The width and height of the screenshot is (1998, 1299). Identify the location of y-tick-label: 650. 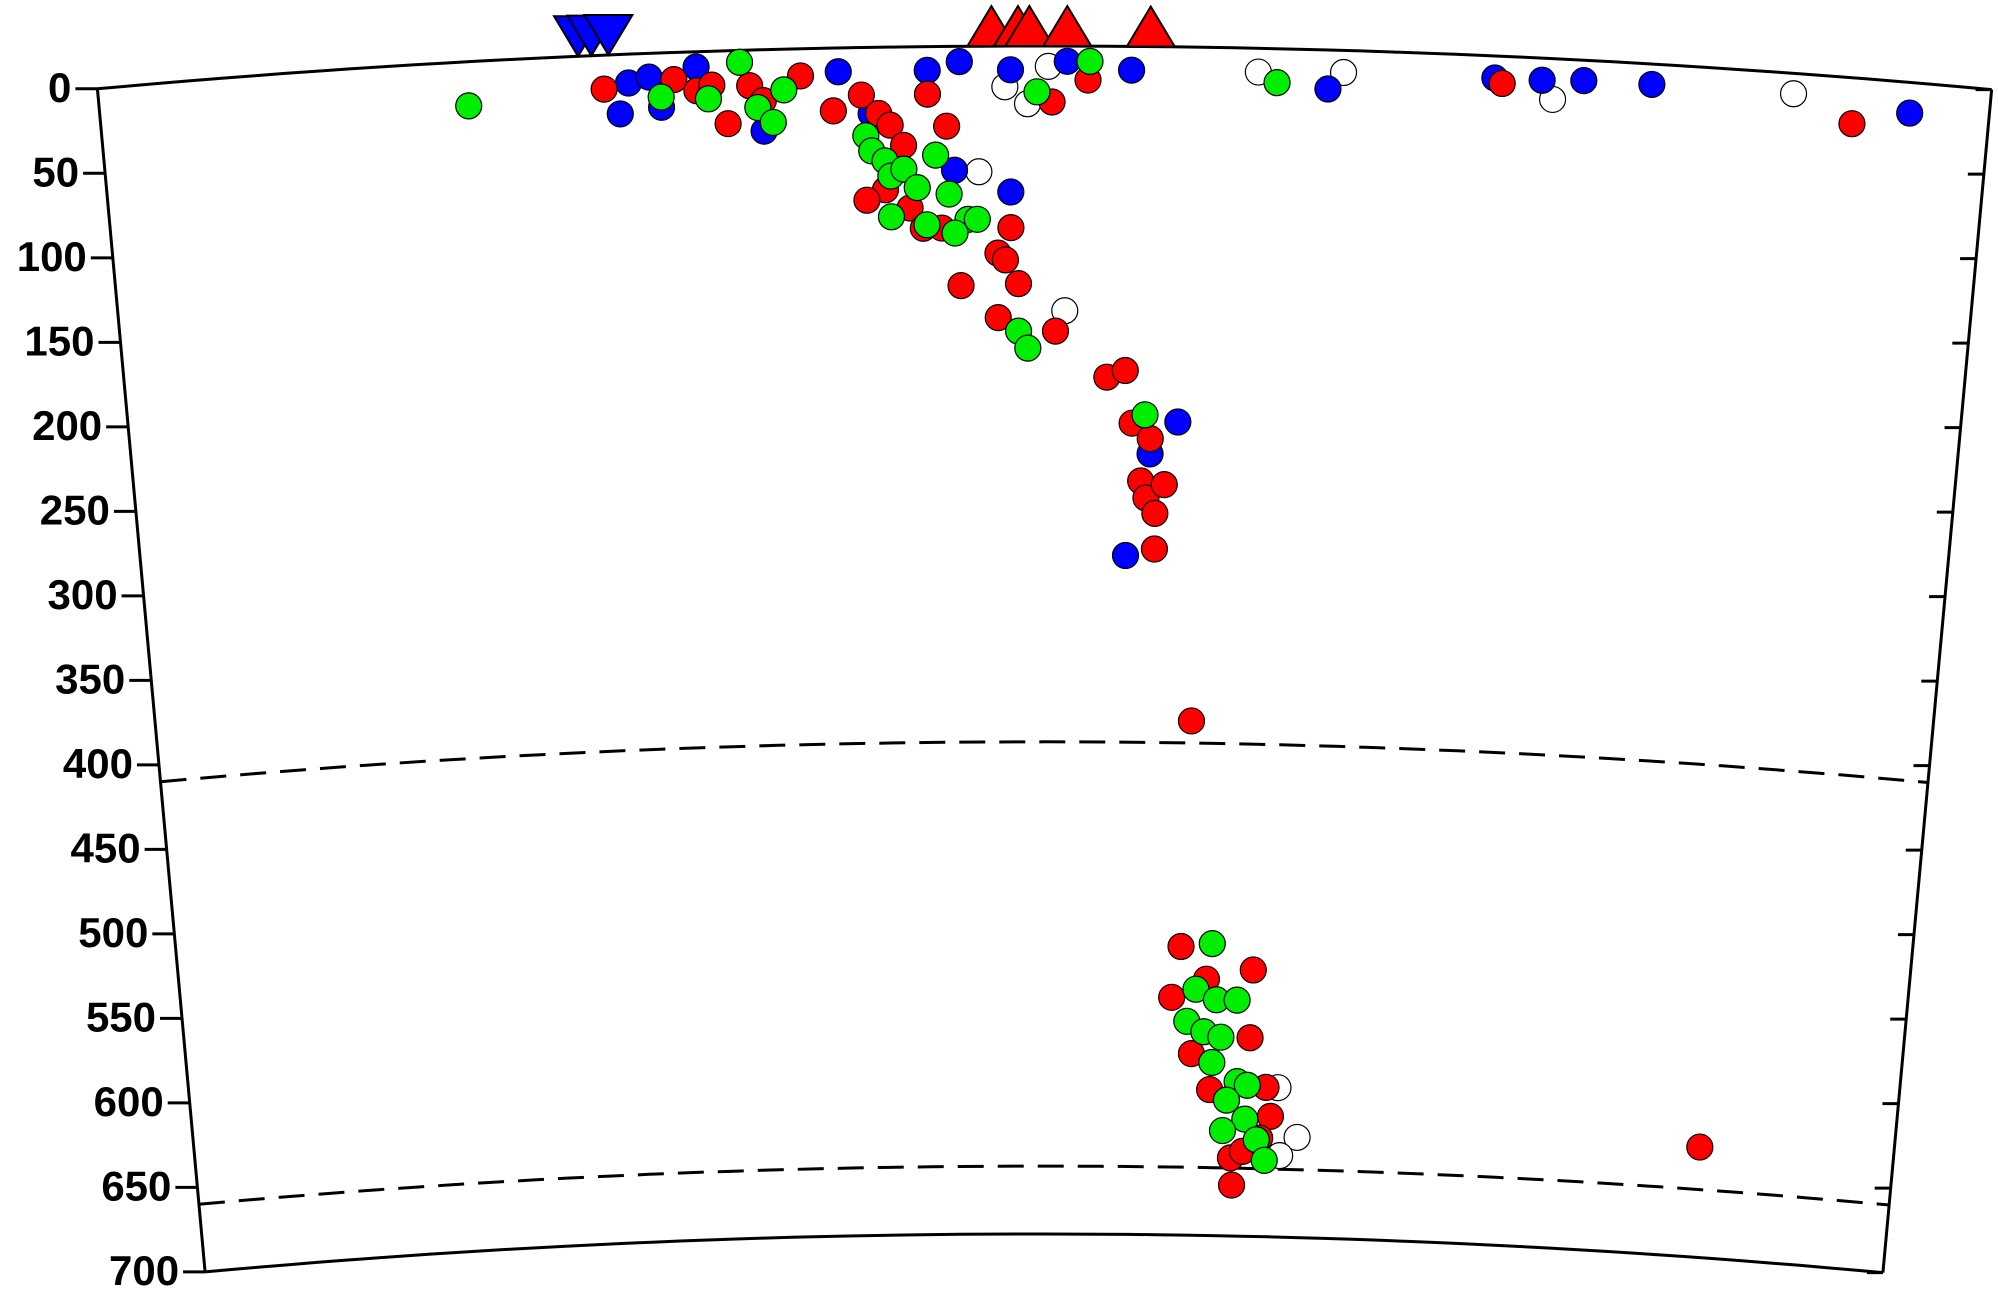
(136, 1185).